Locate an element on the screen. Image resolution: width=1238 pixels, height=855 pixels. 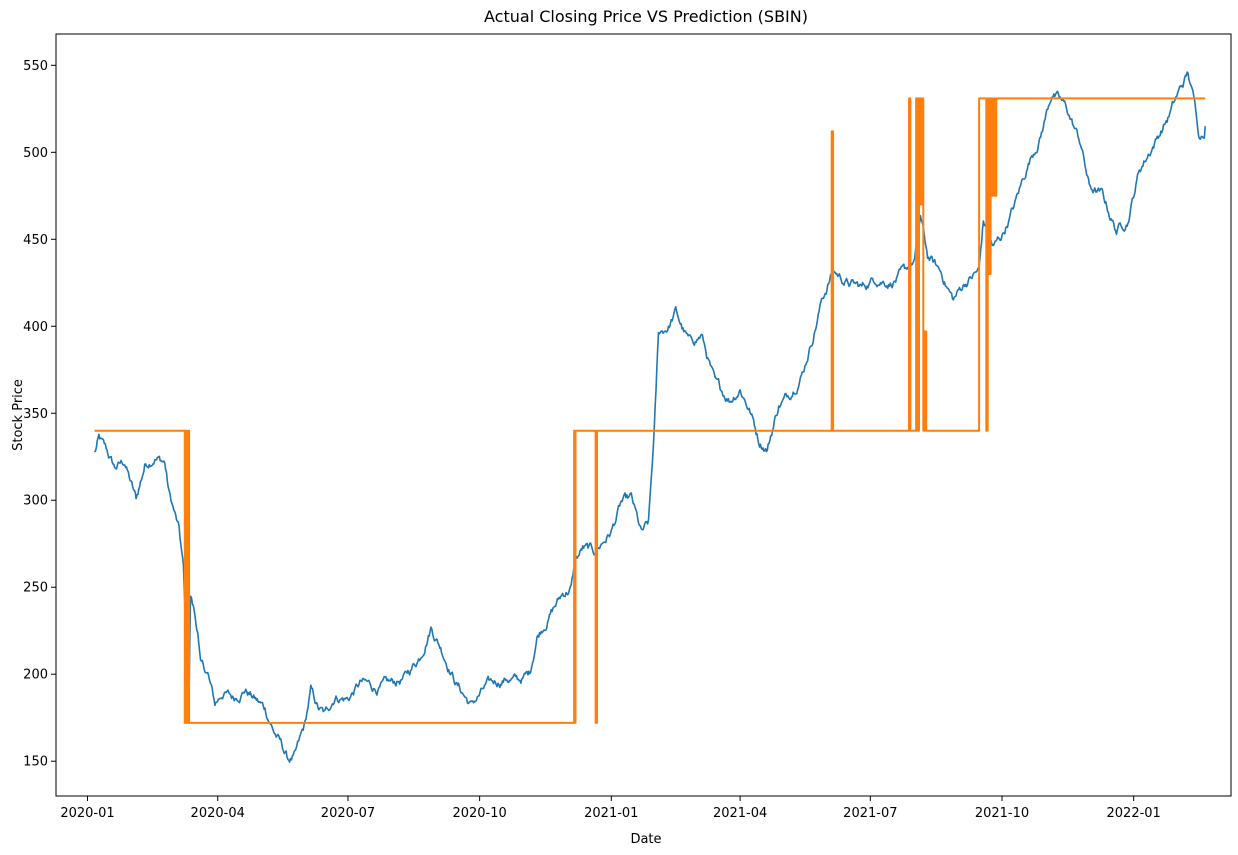
y-tick-label: 450 is located at coordinates (35, 240).